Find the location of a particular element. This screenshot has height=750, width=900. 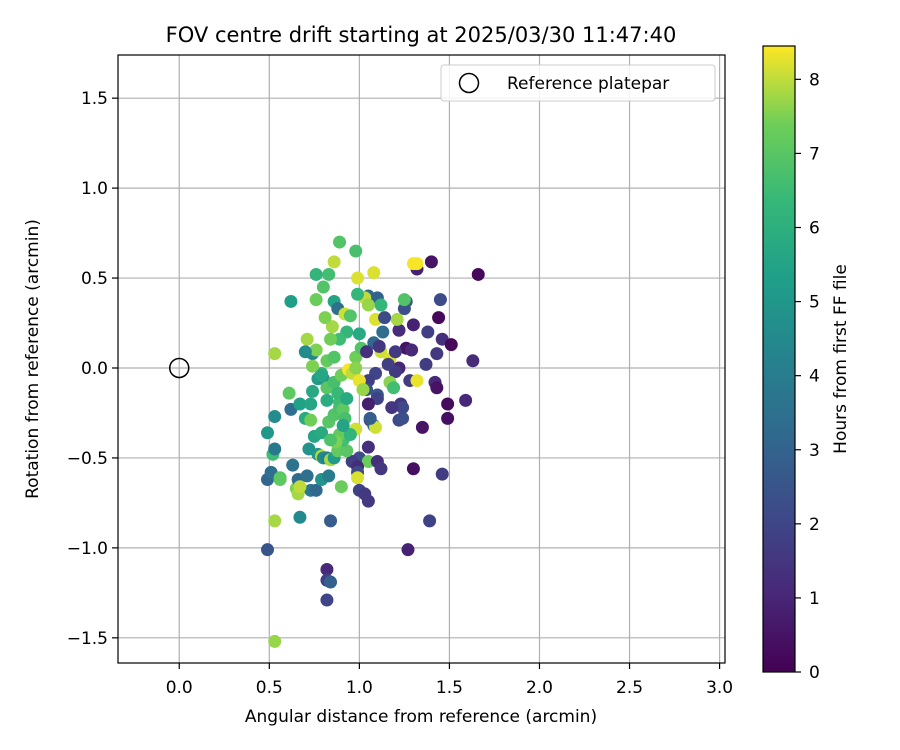

x-tick-label: 0.5 is located at coordinates (269, 688).